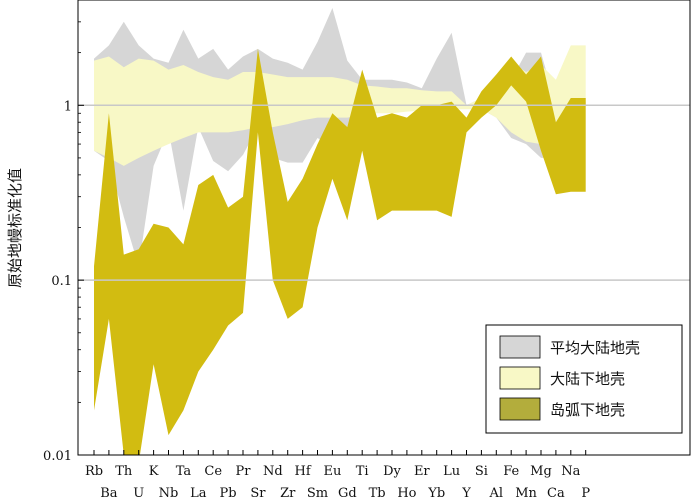 This screenshot has width=700, height=500. What do you see at coordinates (61, 281) in the screenshot?
I see `y-tick-label: 0.1` at bounding box center [61, 281].